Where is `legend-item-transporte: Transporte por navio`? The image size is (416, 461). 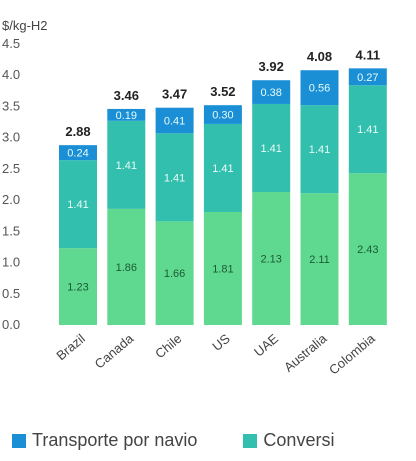
legend-item-transporte: Transporte por navio is located at coordinates (104, 440).